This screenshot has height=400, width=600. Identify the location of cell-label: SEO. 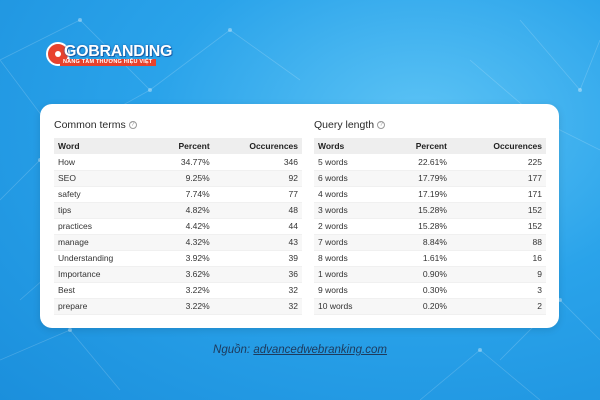
(103, 178).